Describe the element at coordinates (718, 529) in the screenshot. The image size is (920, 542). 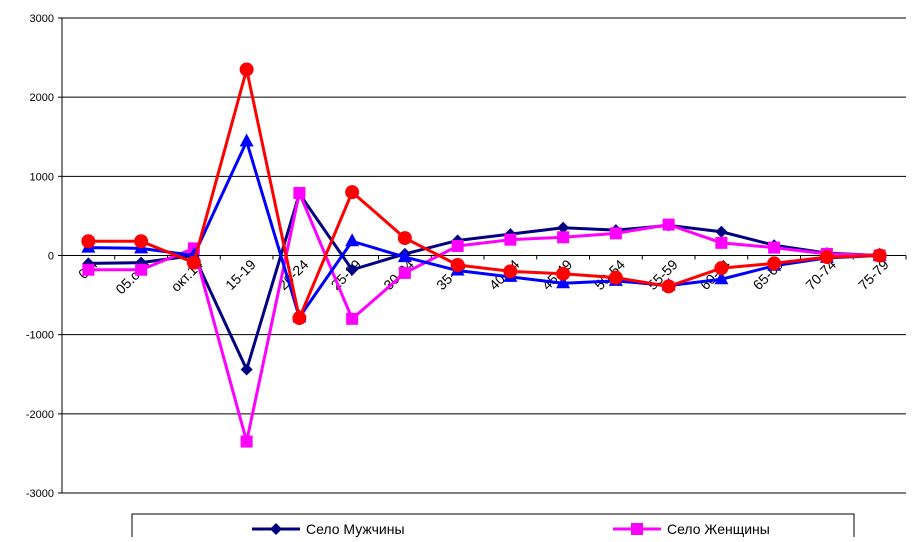
I see `legend-label: Село Женщины` at that location.